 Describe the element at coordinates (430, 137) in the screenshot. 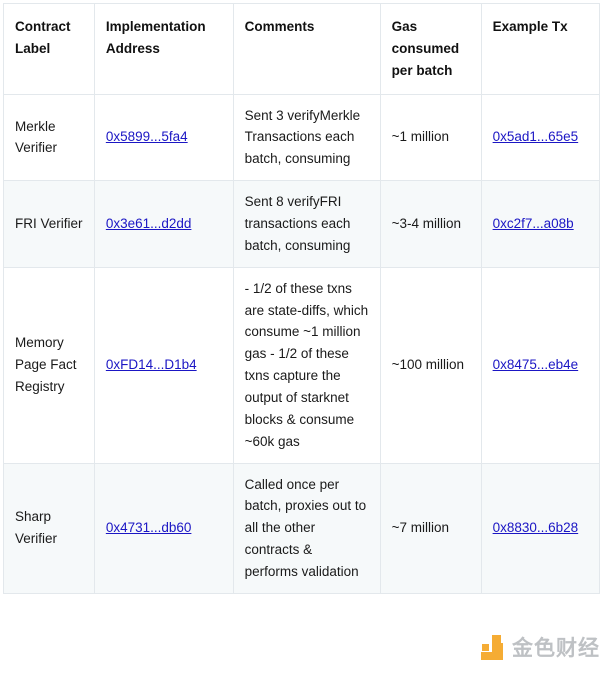

I see `cell-gas-consumed: ~1 million` at that location.